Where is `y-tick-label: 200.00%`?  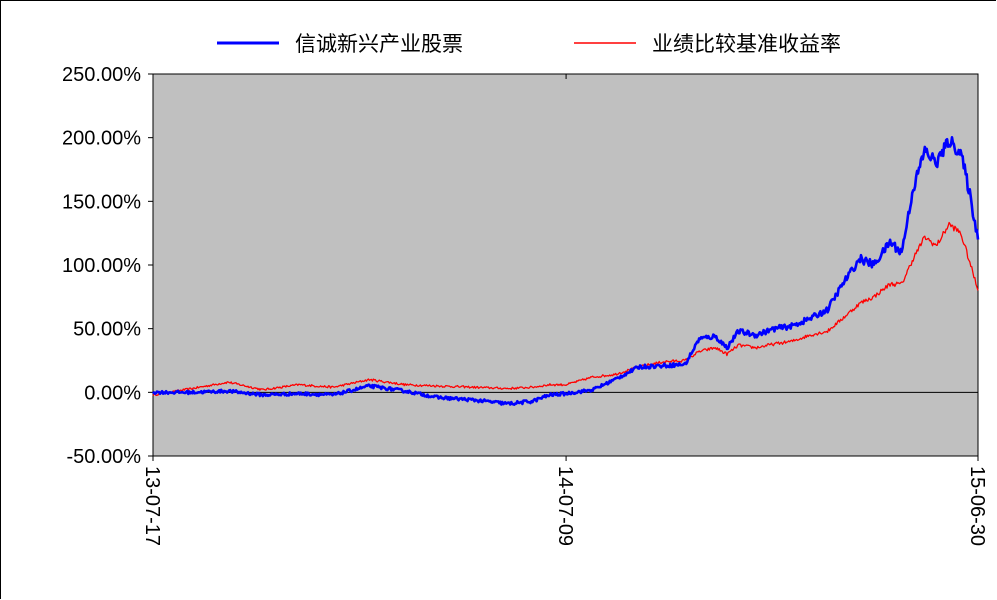 y-tick-label: 200.00% is located at coordinates (101, 139).